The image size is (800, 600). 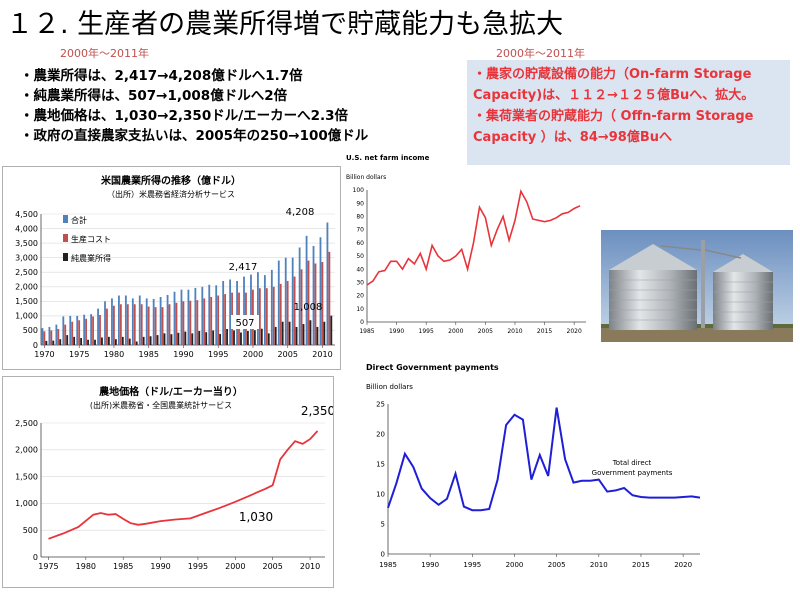 I want to click on gov-chart-x-tick-label: 1985, so click(x=388, y=565).